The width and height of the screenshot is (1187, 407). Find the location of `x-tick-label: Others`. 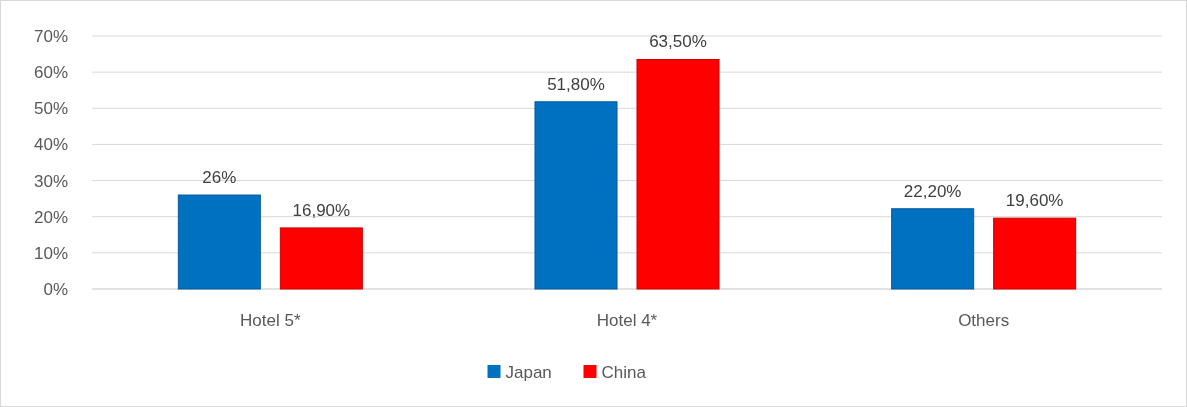

x-tick-label: Others is located at coordinates (984, 320).